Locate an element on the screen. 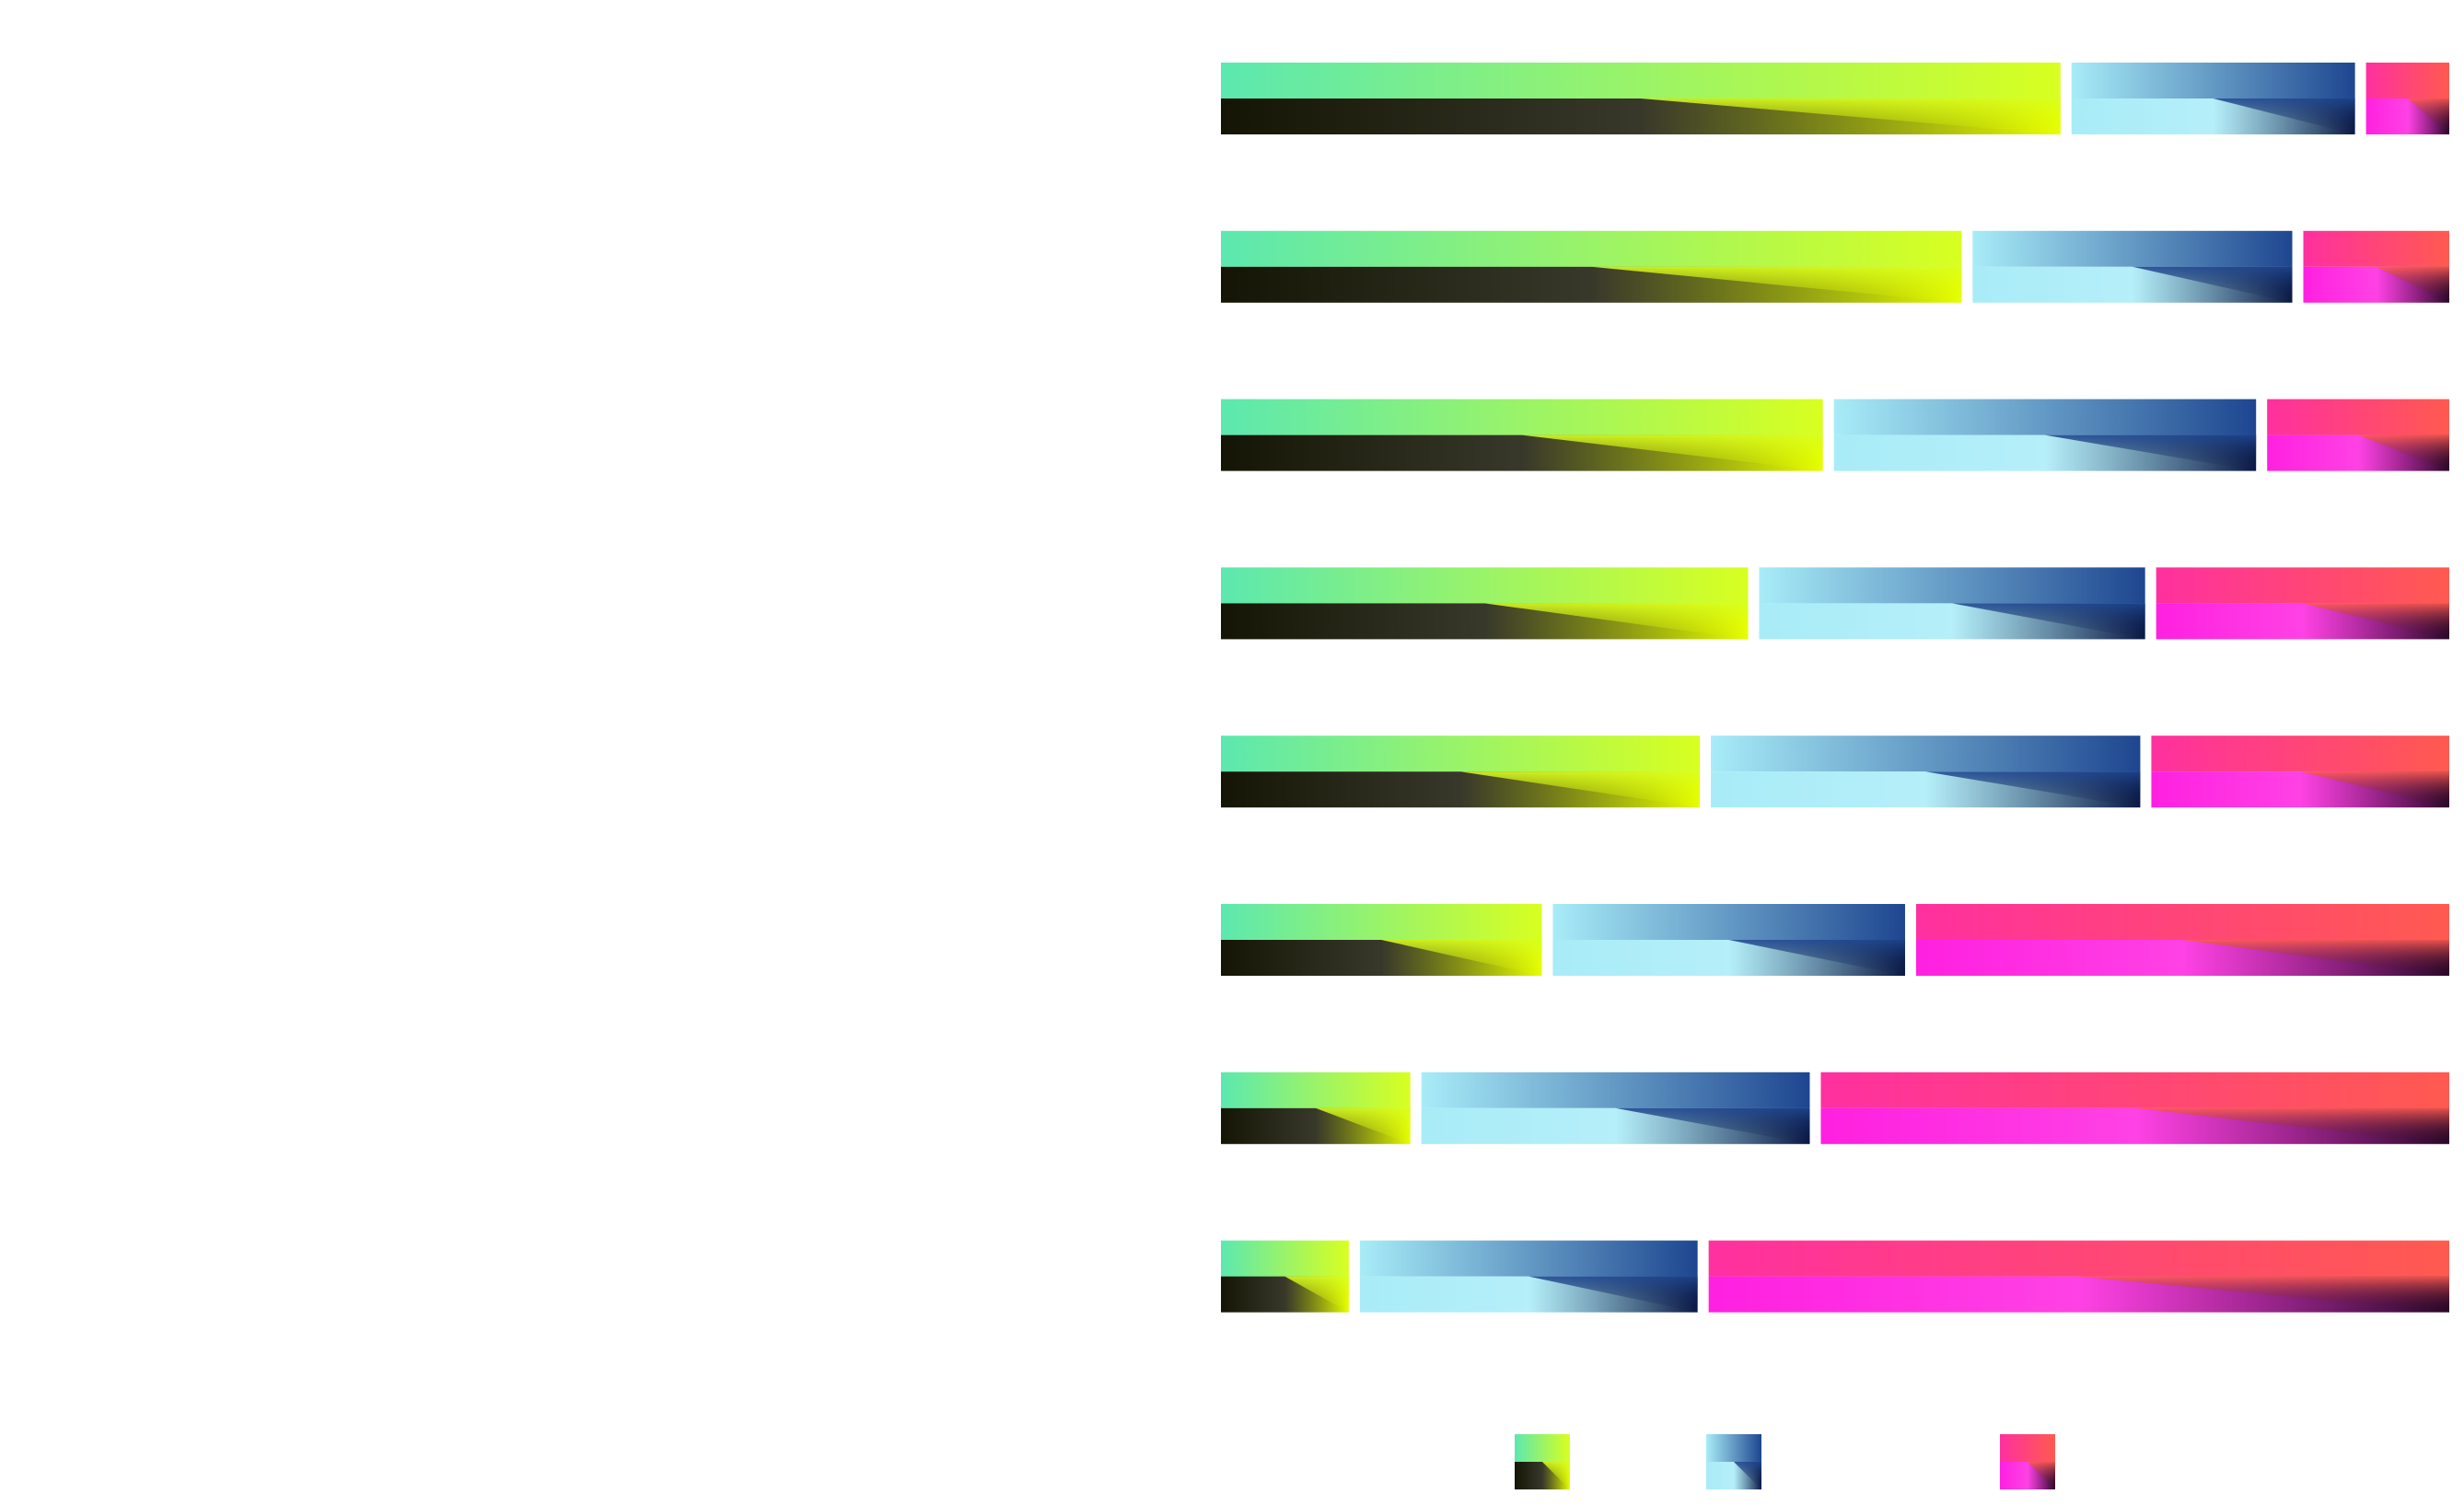  legend-swatch-series-3-top is located at coordinates (2028, 1448).